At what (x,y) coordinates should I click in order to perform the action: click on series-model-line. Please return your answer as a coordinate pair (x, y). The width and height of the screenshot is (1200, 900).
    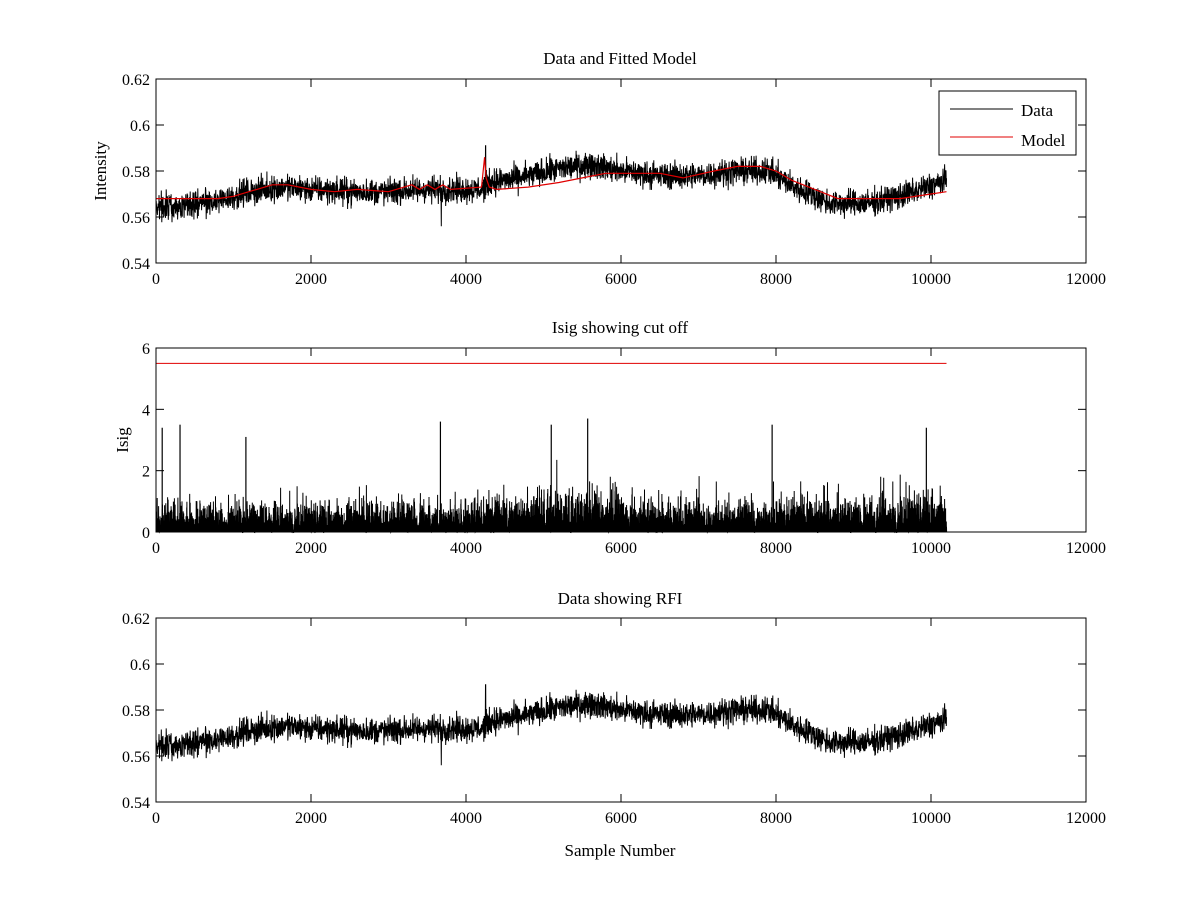
    Looking at the image, I should click on (551, 178).